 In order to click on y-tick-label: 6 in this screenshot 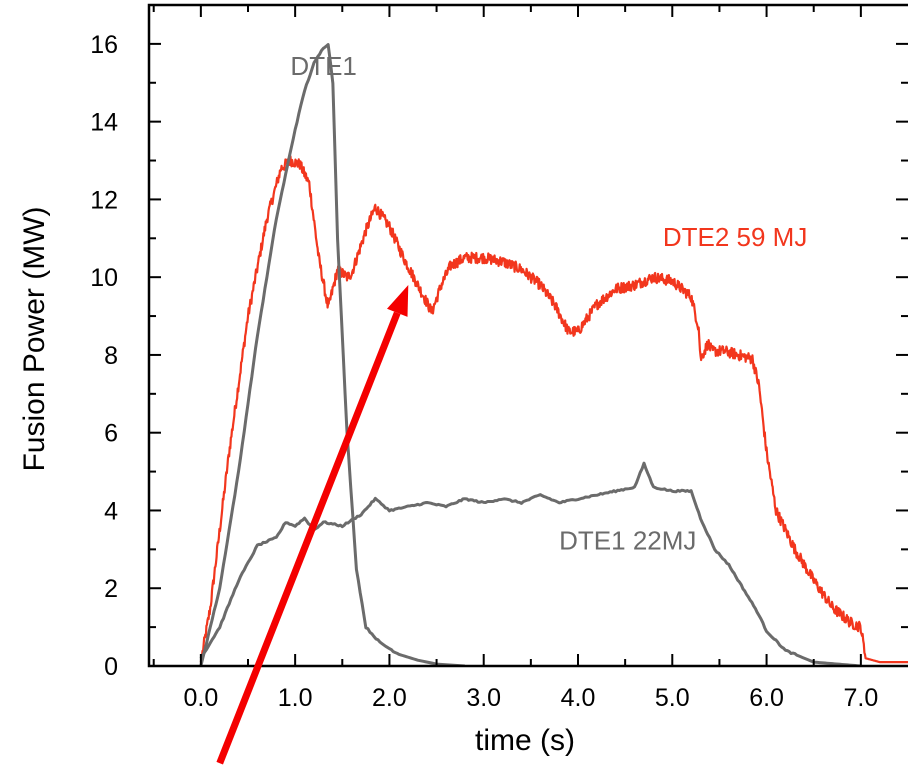, I will do `click(111, 434)`.